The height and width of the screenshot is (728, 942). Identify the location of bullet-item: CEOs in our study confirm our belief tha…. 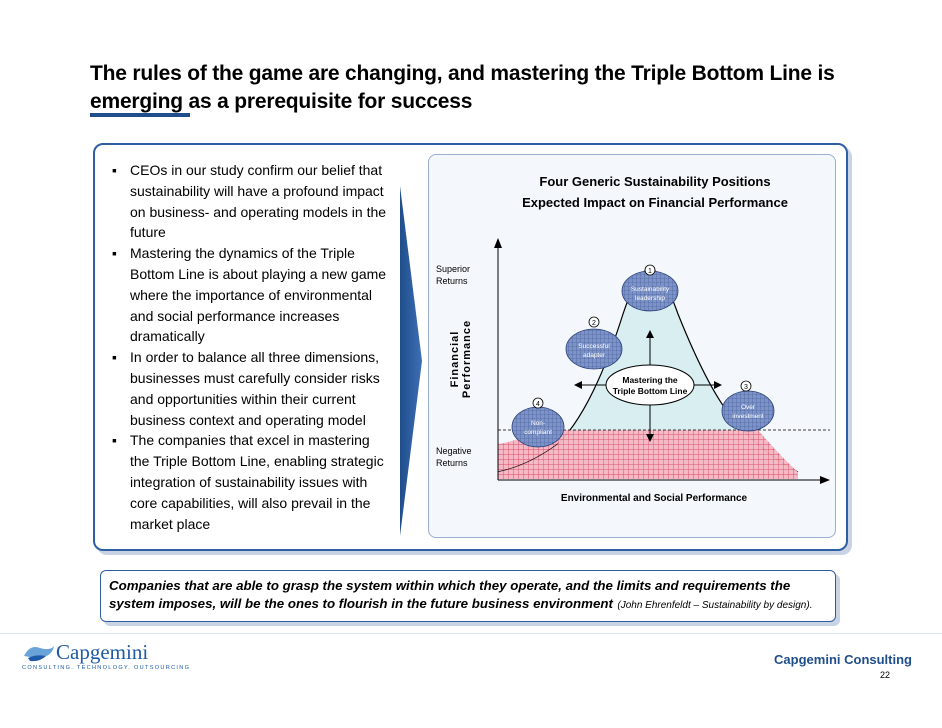
(252, 201).